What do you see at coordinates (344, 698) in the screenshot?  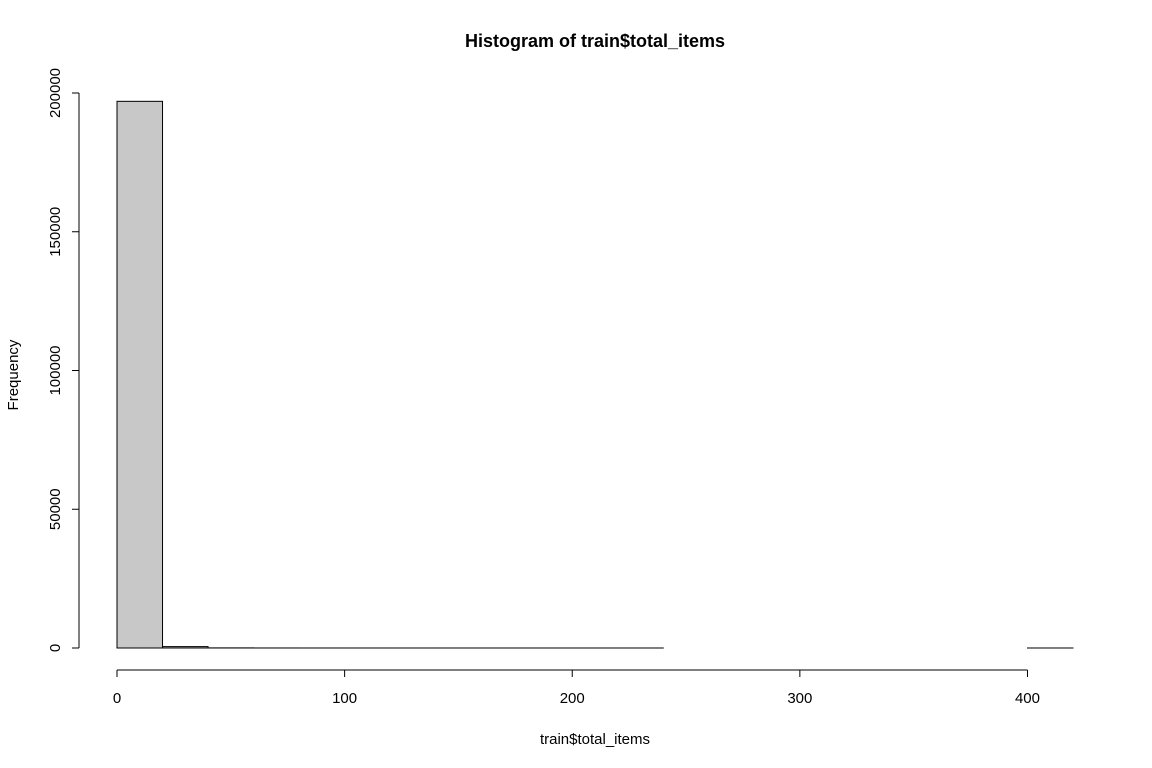 I see `x-tick-label: 100` at bounding box center [344, 698].